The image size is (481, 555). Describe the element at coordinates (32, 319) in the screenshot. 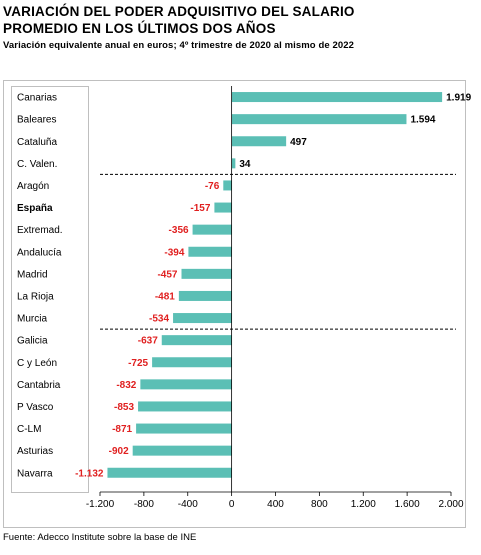

I see `category-label: Murcia` at that location.